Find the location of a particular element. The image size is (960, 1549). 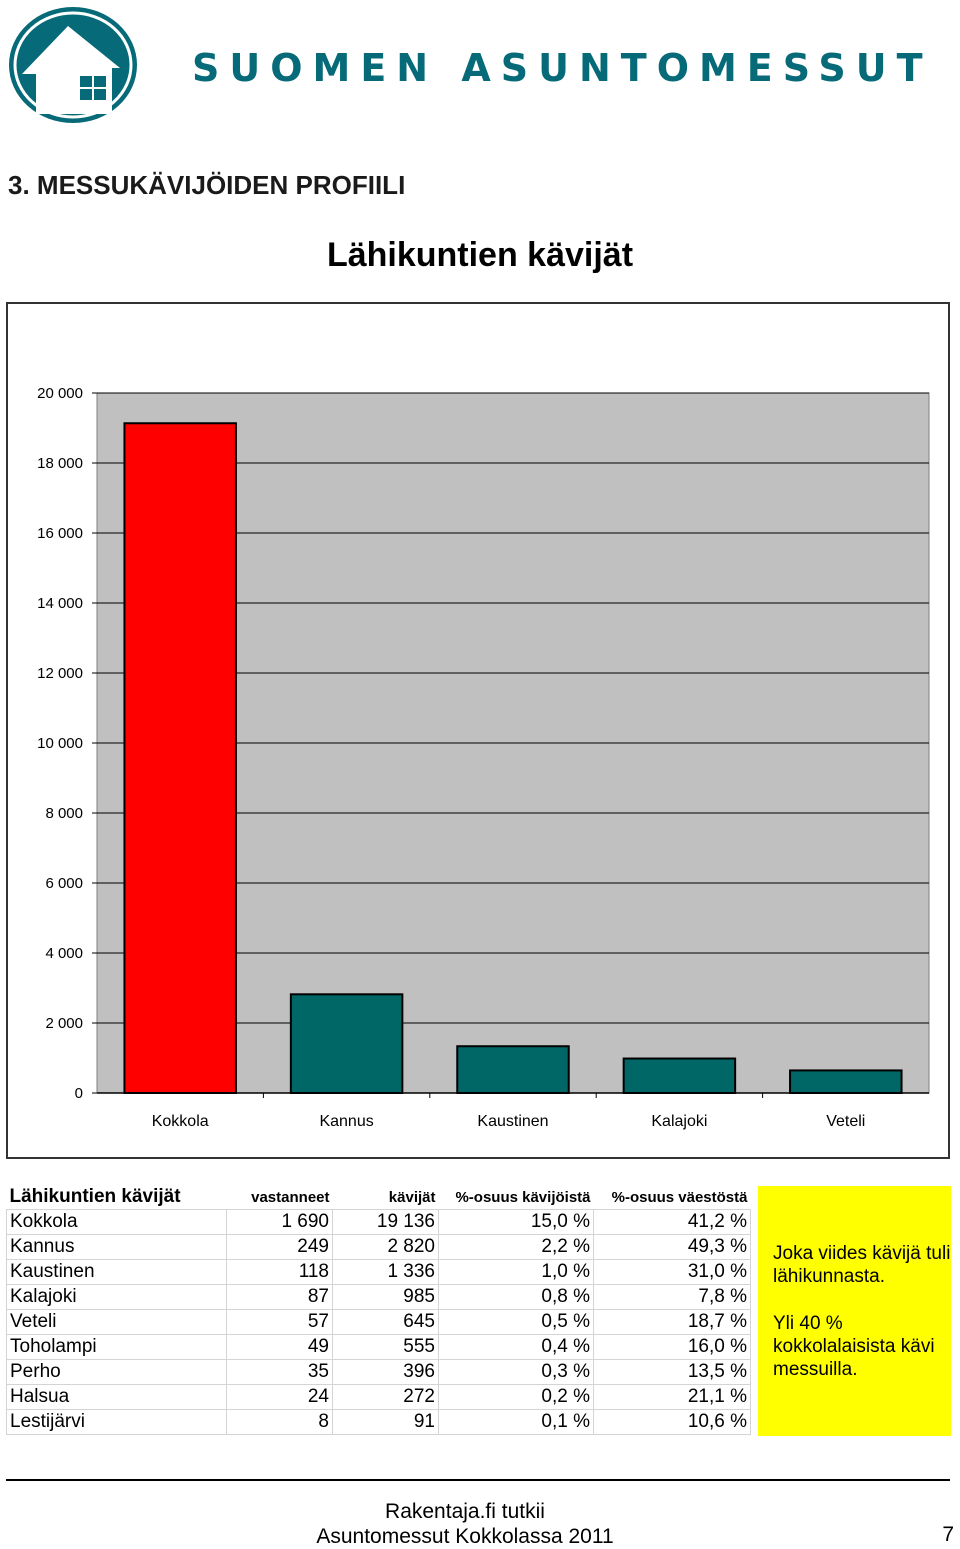

row-label: Toholampi is located at coordinates (116, 1347).